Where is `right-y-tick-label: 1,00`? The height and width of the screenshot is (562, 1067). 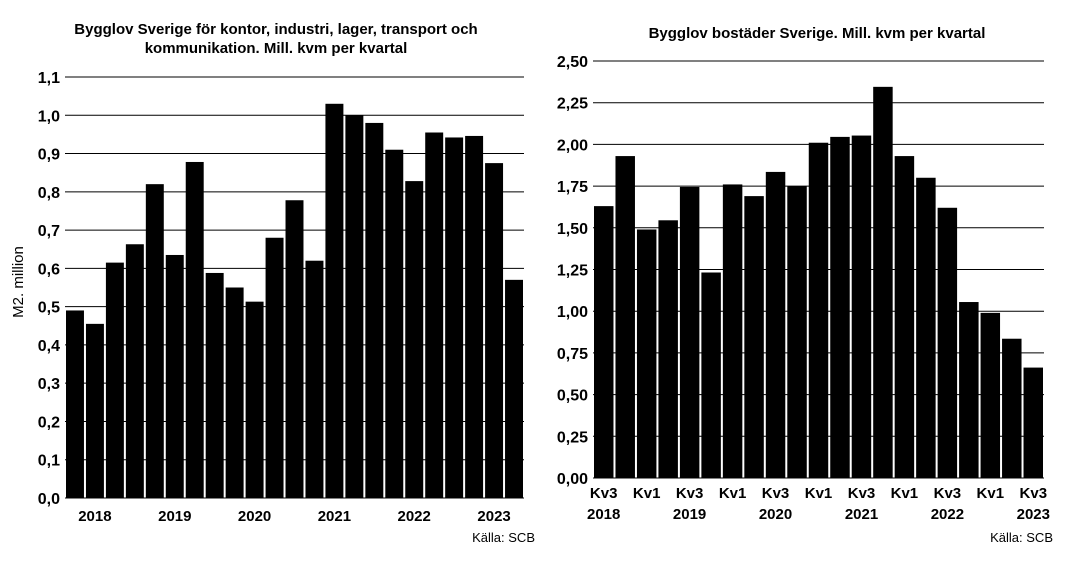
right-y-tick-label: 1,00 is located at coordinates (572, 312).